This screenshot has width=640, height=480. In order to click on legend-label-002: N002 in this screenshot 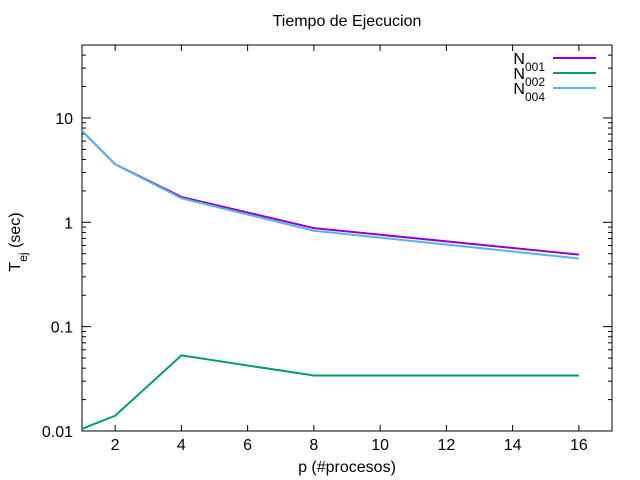, I will do `click(529, 77)`.